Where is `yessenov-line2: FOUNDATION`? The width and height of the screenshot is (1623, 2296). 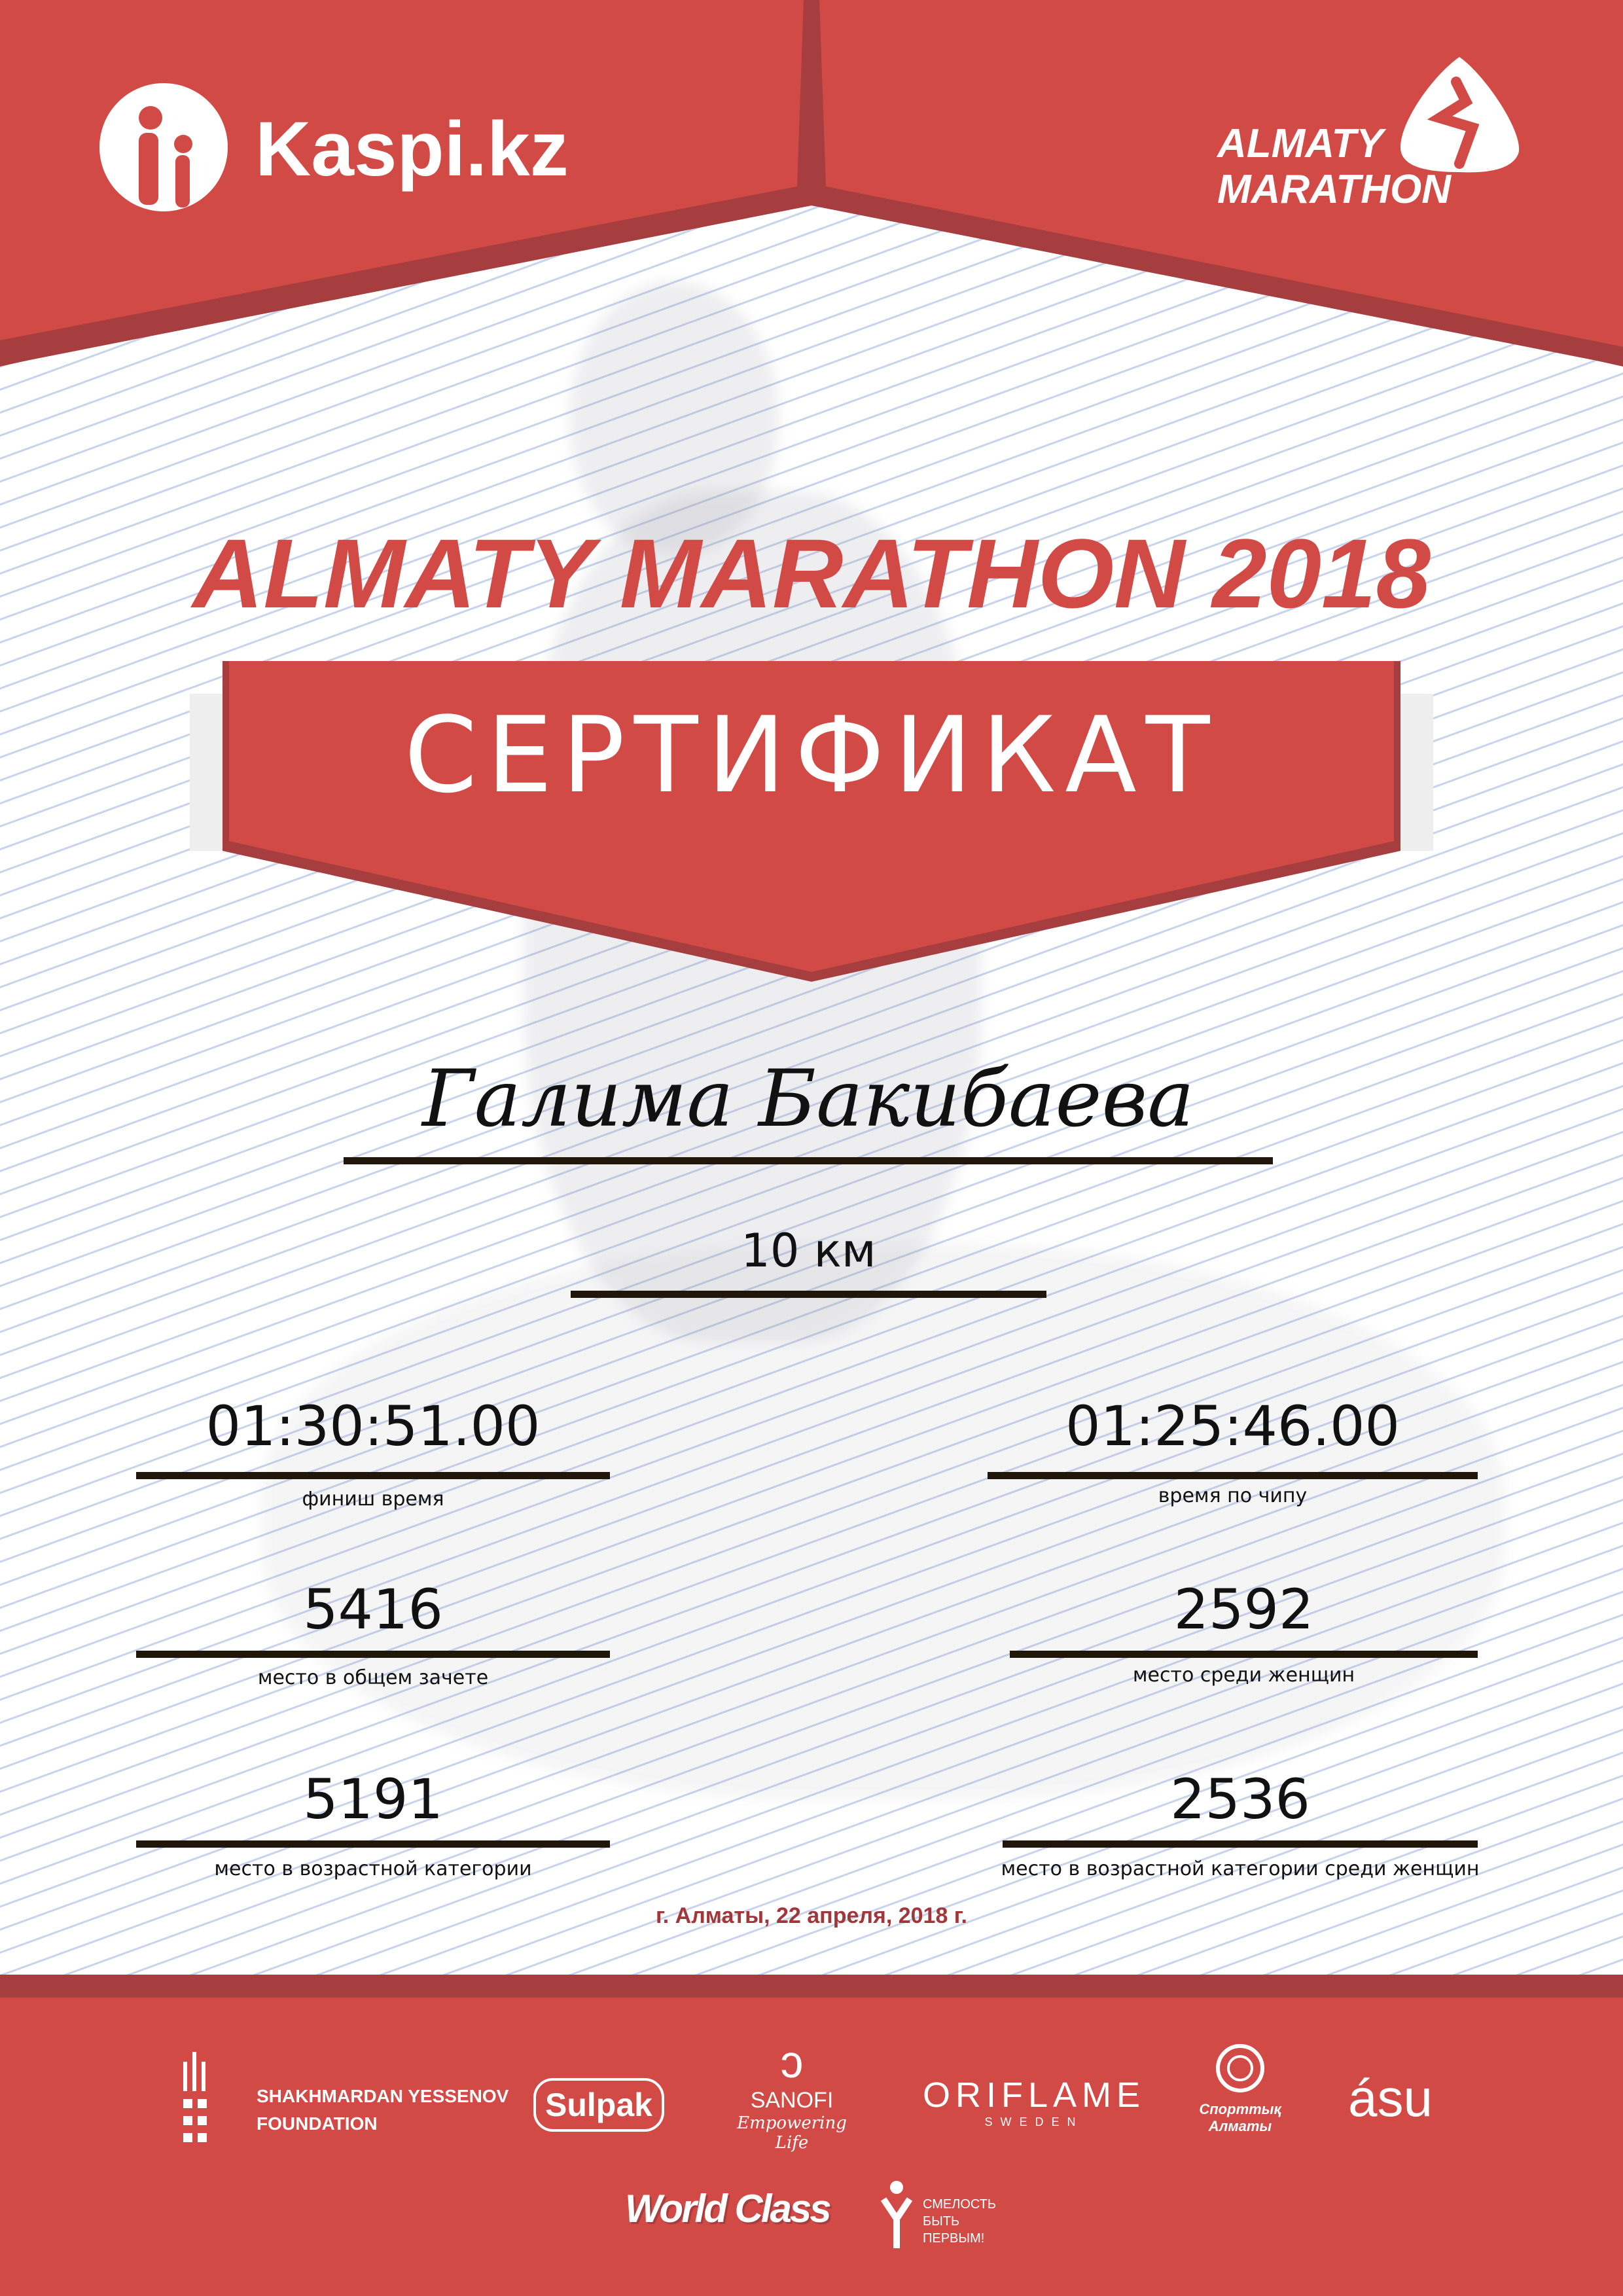
yessenov-line2: FOUNDATION is located at coordinates (317, 2123).